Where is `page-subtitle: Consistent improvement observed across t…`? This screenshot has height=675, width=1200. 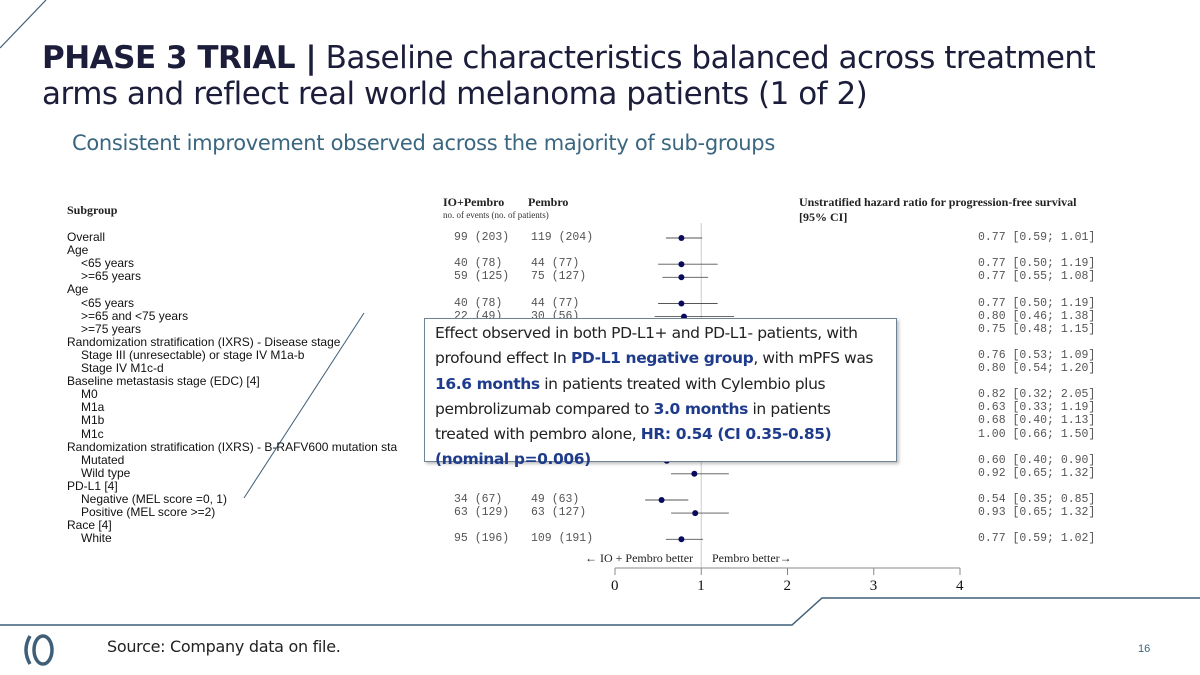
page-subtitle: Consistent improvement observed across t… is located at coordinates (423, 143).